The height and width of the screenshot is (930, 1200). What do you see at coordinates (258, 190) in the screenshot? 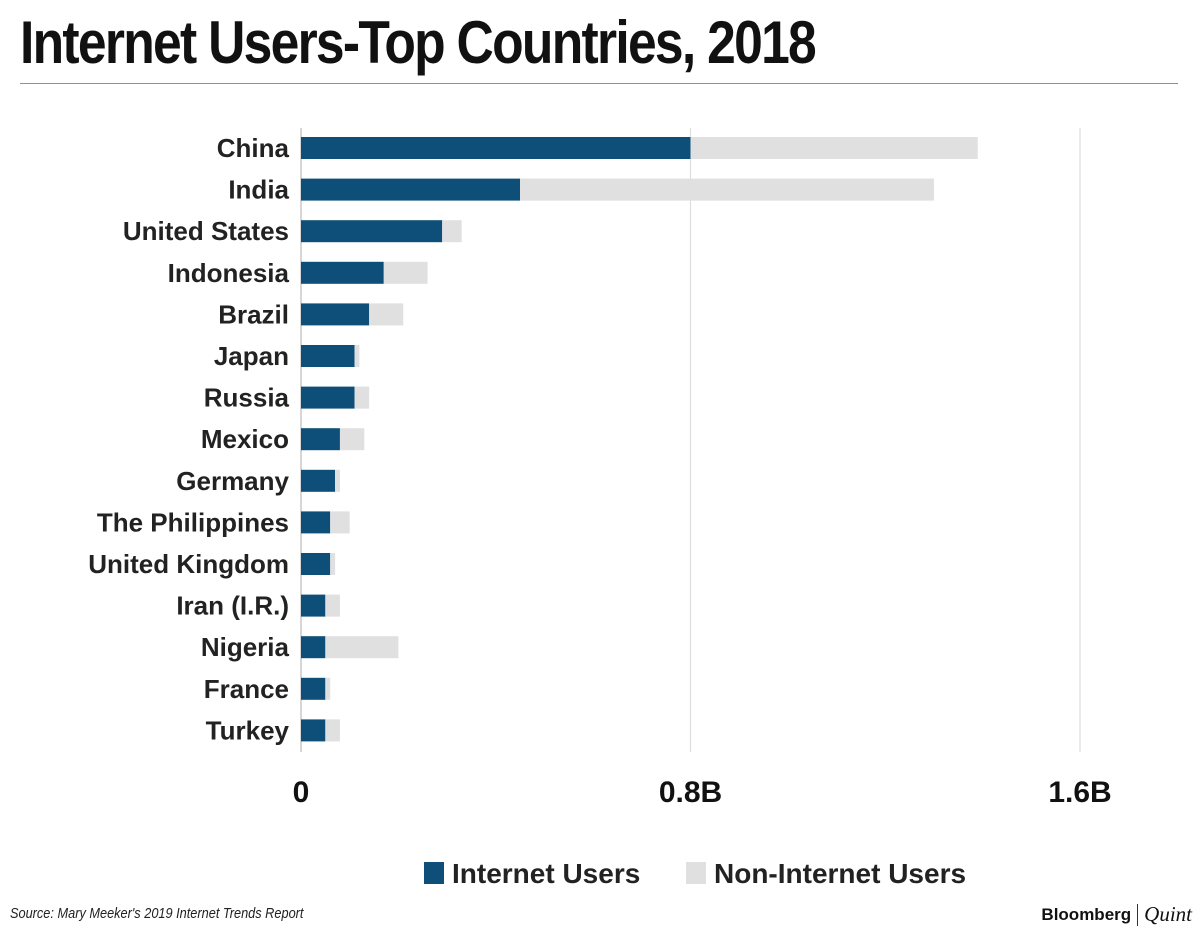
I see `category-label: India` at bounding box center [258, 190].